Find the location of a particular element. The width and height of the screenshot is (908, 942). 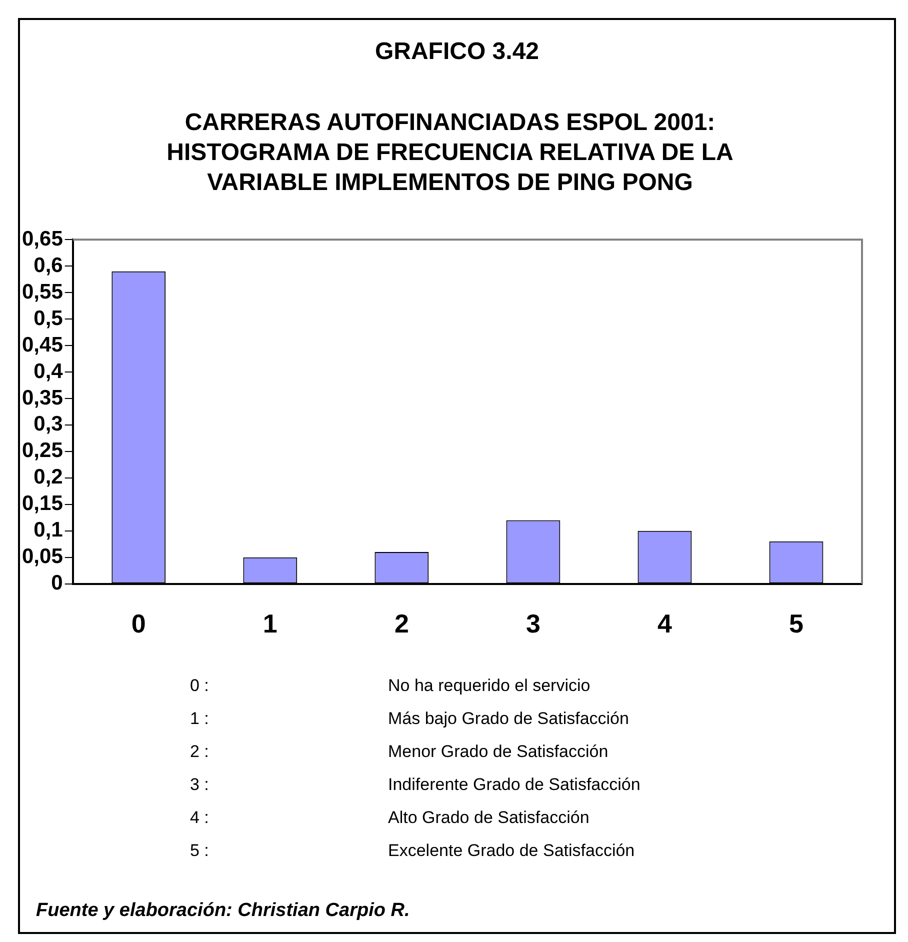

y-tick-label: 0,4 is located at coordinates (49, 371).